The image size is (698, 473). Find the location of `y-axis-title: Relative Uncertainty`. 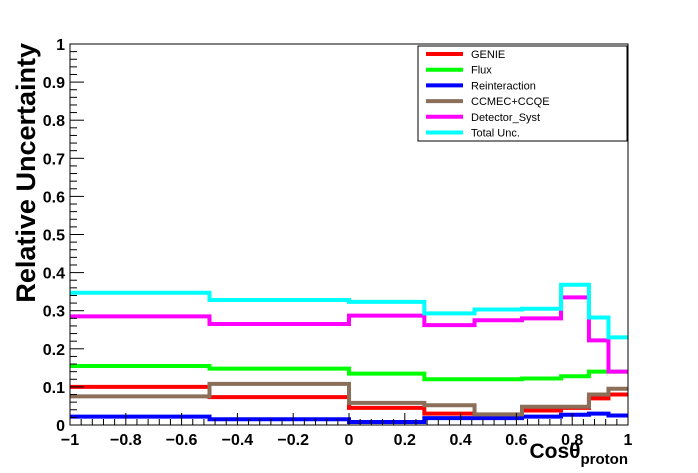

y-axis-title: Relative Uncertainty is located at coordinates (26, 173).